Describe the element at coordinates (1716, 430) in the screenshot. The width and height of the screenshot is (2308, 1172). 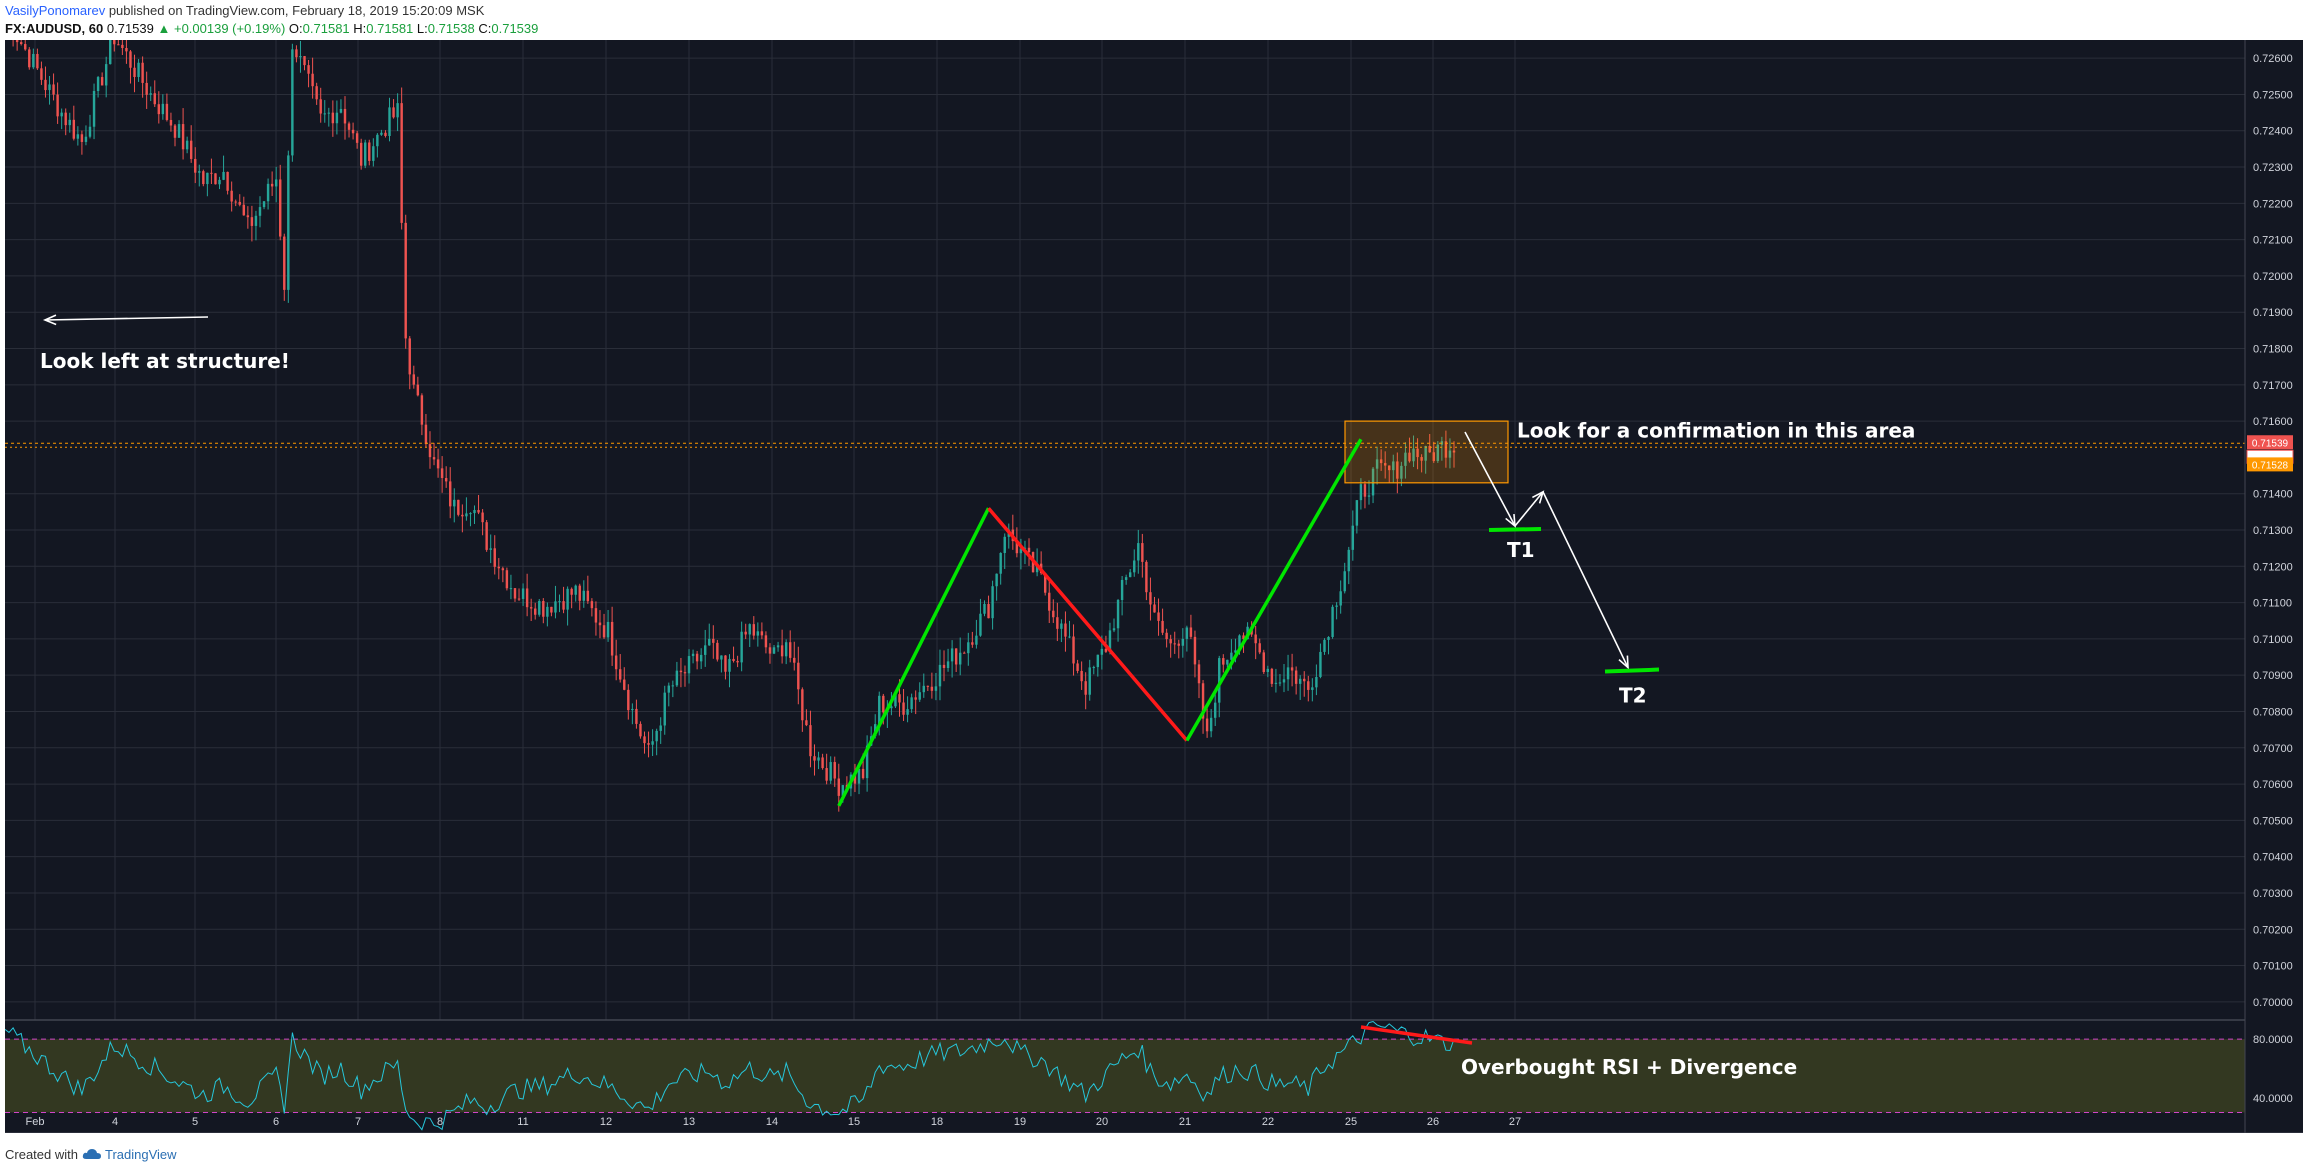
I see `confirmation-annotation: Look for a confirmation in this area` at that location.